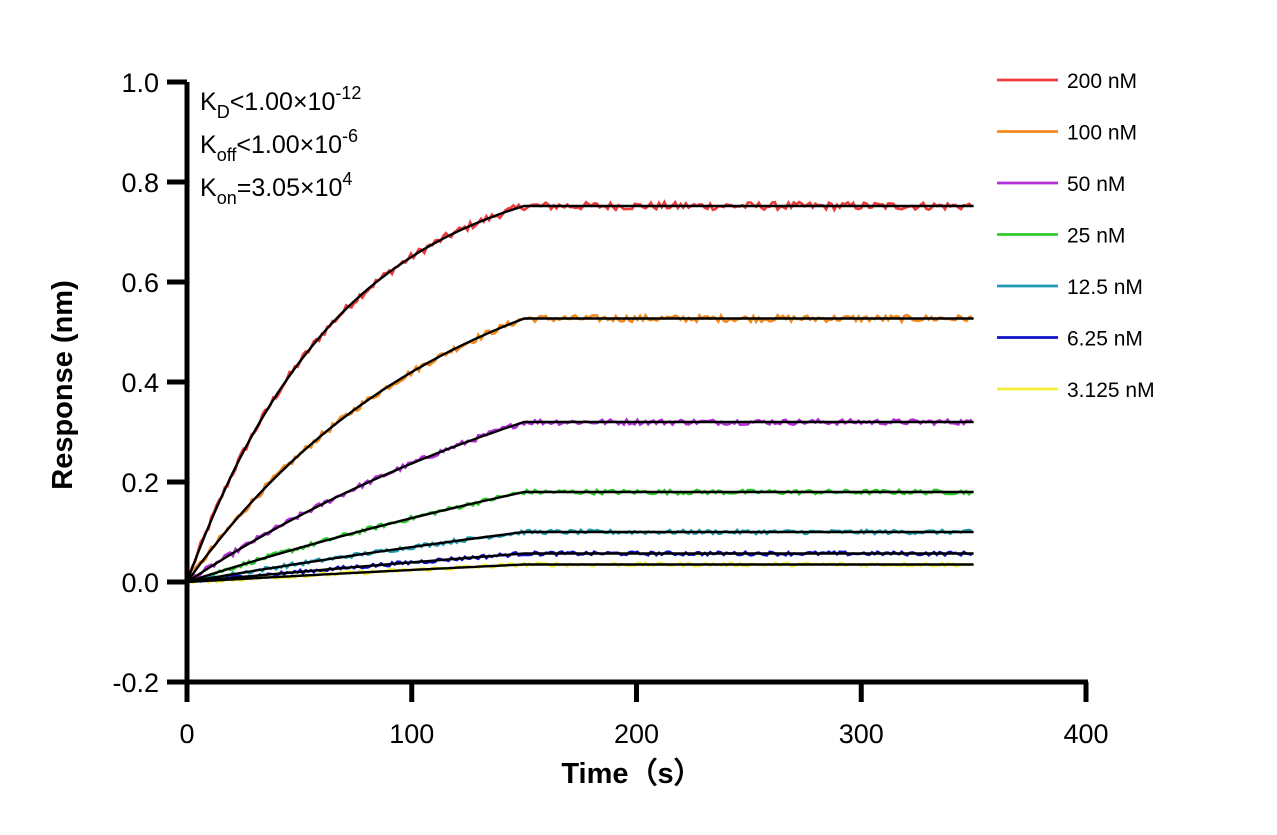 The height and width of the screenshot is (835, 1277). What do you see at coordinates (63, 384) in the screenshot?
I see `y-axis-title: Response (nm)` at bounding box center [63, 384].